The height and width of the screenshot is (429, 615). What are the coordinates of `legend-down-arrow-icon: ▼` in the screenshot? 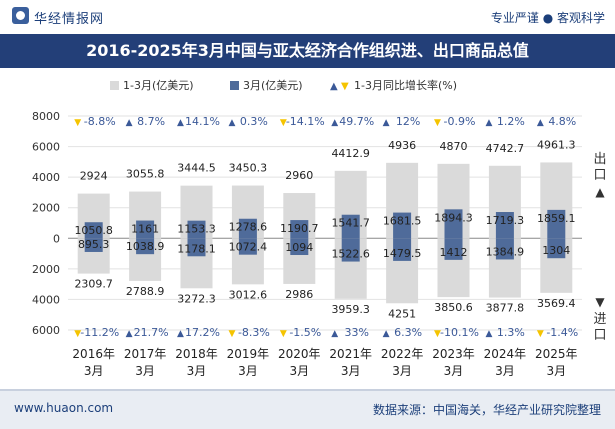 It's located at (345, 86).